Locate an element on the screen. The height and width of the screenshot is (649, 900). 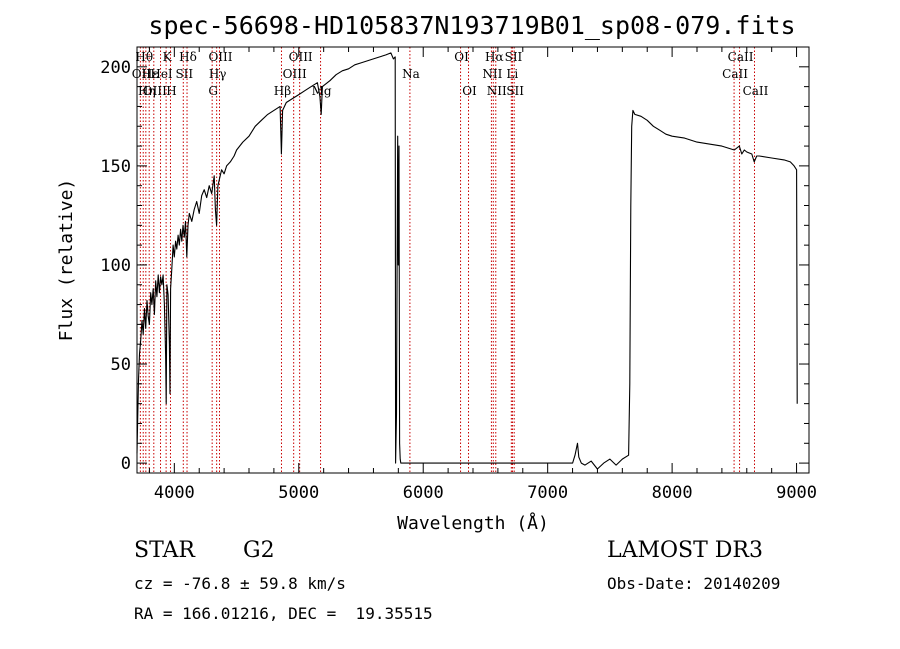
y-tick-label: 100 is located at coordinates (115, 266).